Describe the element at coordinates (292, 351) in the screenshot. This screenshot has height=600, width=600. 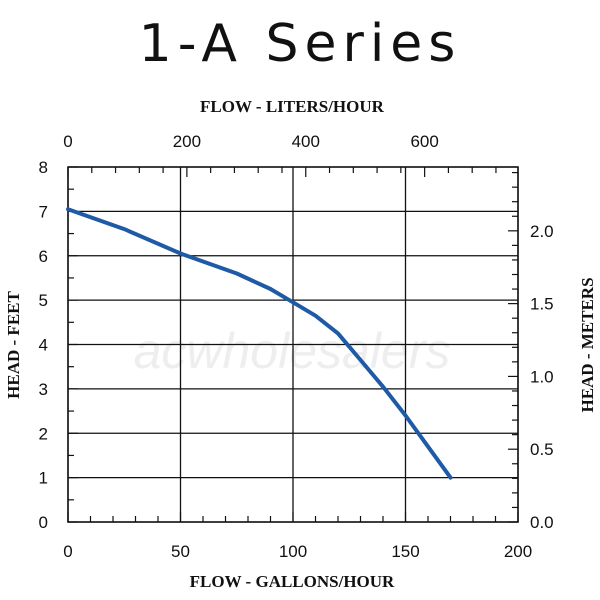
I see `watermark-text: acwholesalers` at that location.